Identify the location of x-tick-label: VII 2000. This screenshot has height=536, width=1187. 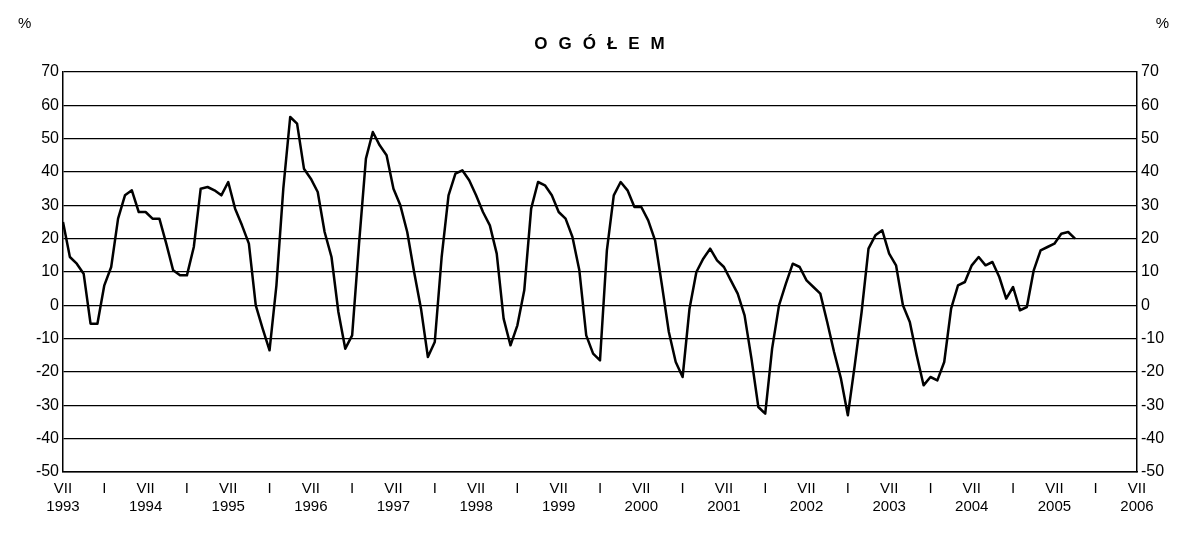
(641, 497).